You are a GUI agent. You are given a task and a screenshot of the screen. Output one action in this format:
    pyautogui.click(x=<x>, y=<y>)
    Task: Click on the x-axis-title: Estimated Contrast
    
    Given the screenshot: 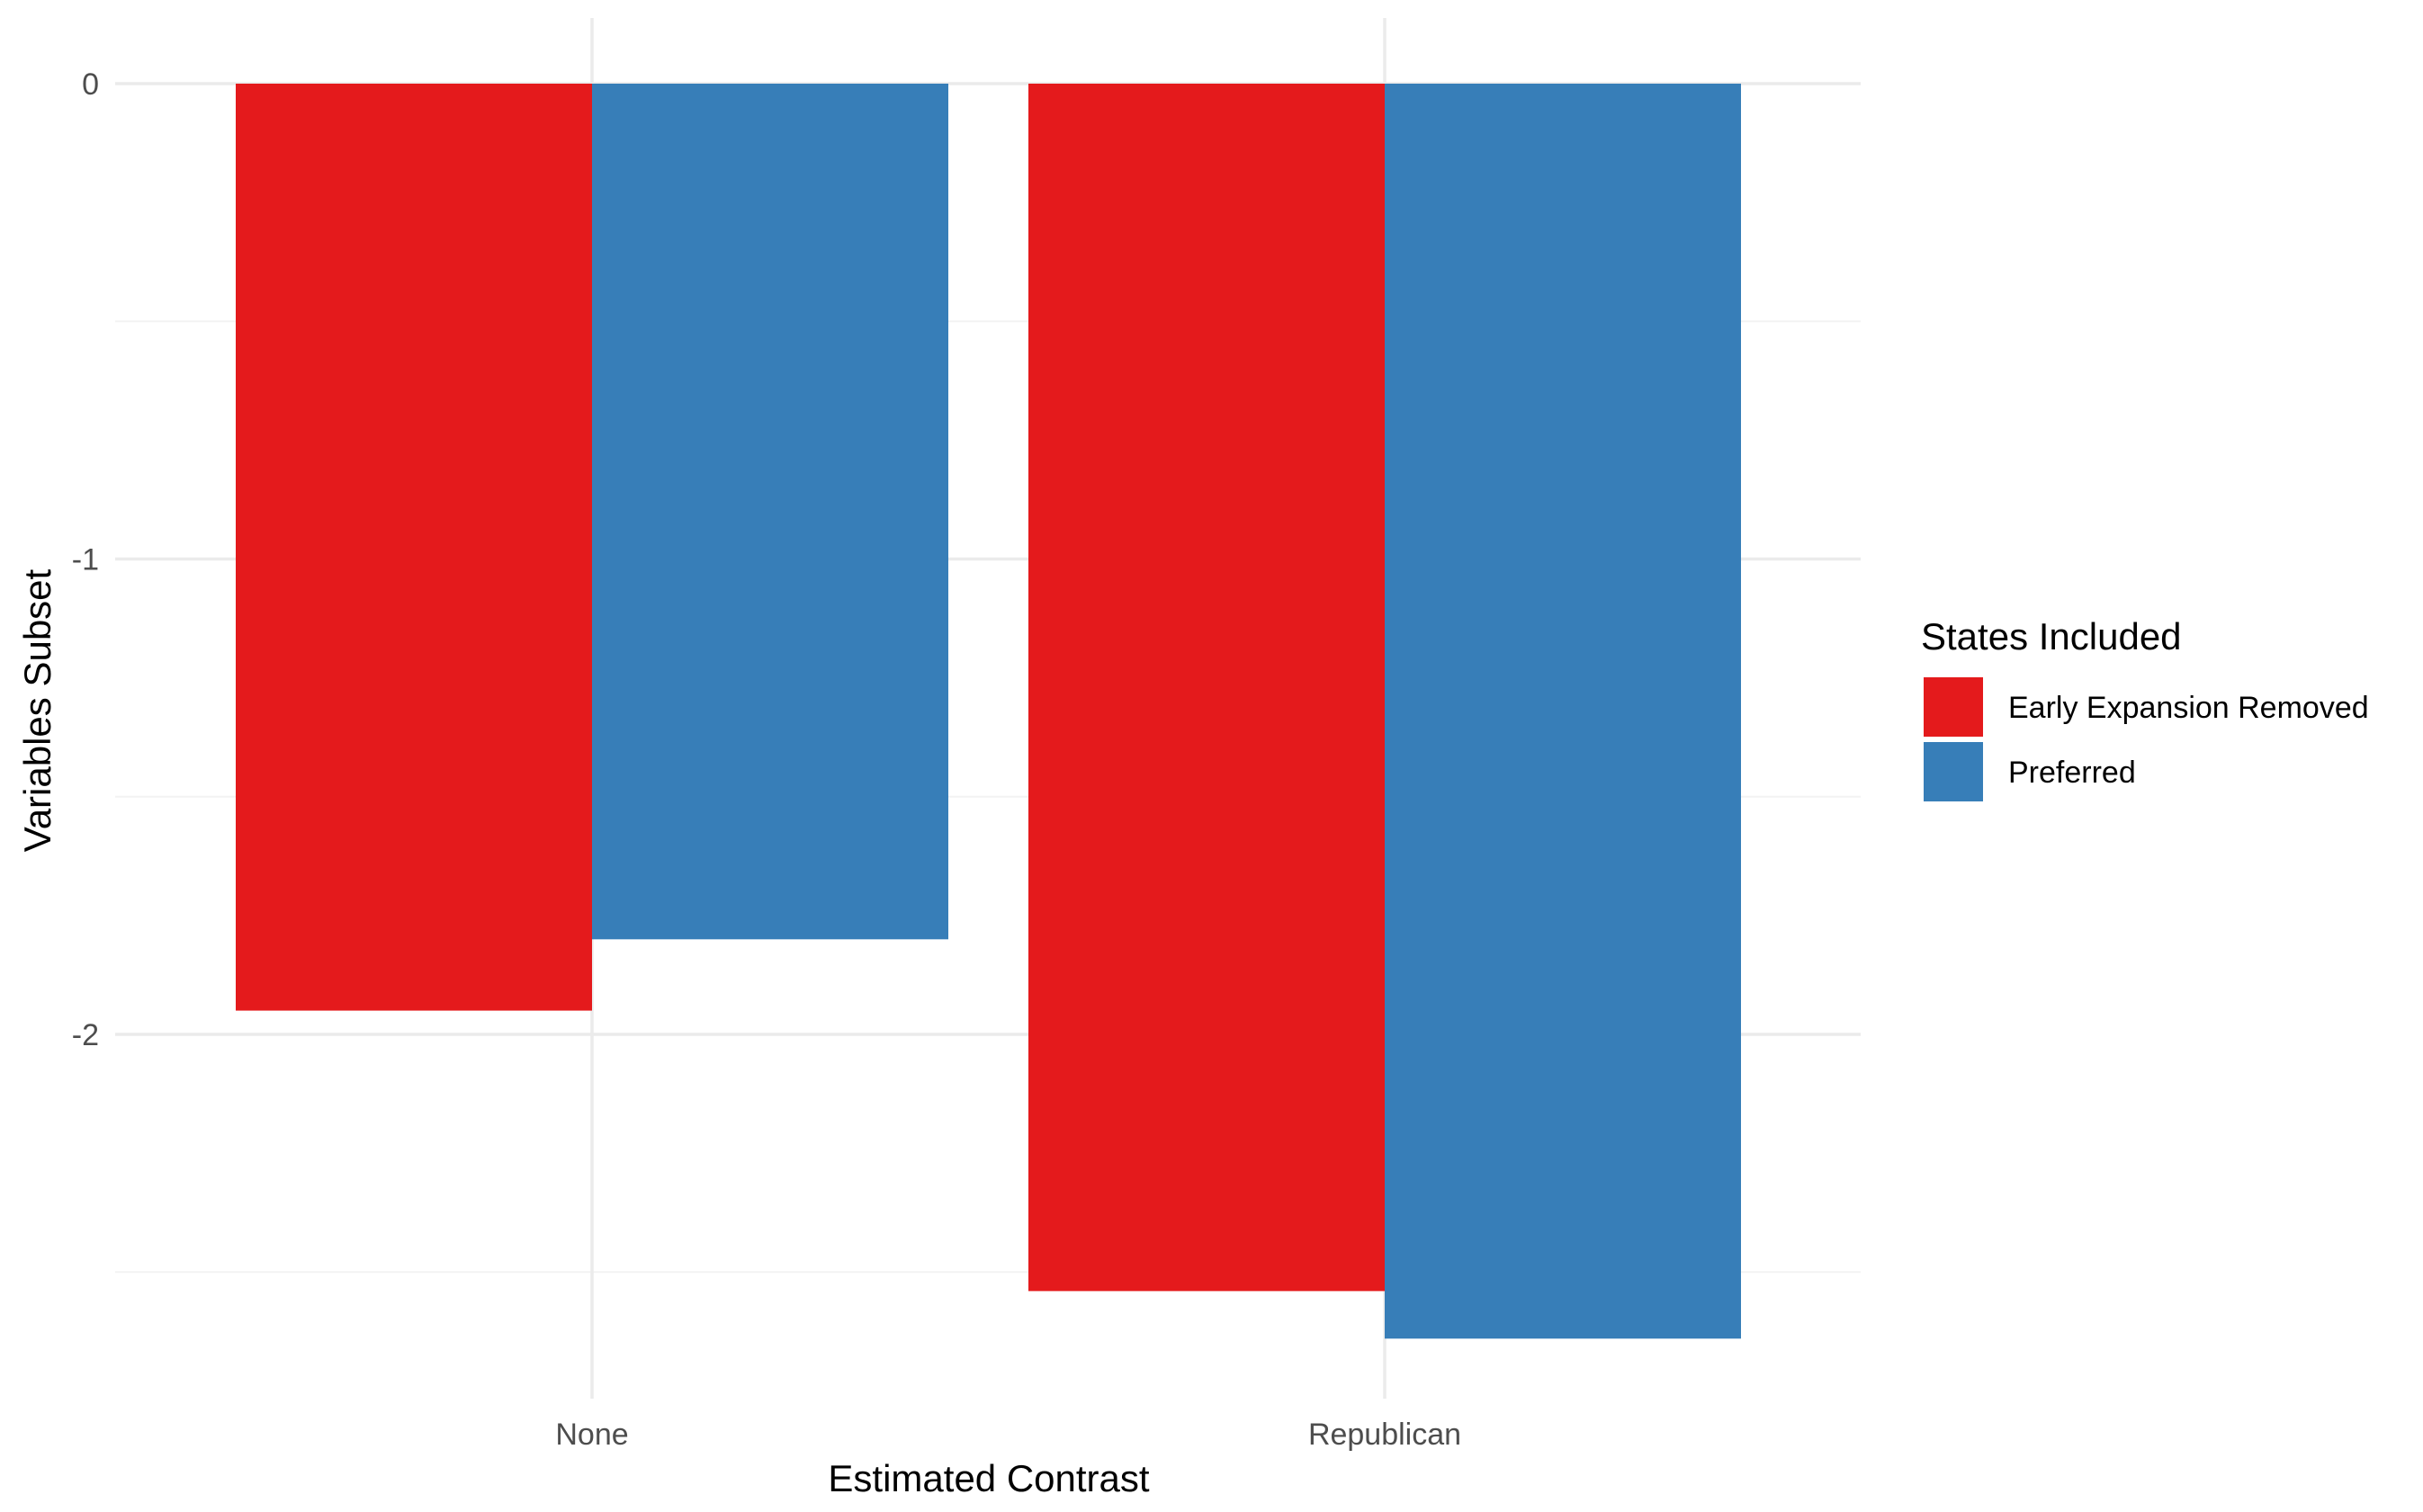 What is the action you would take?
    pyautogui.click(x=988, y=1478)
    